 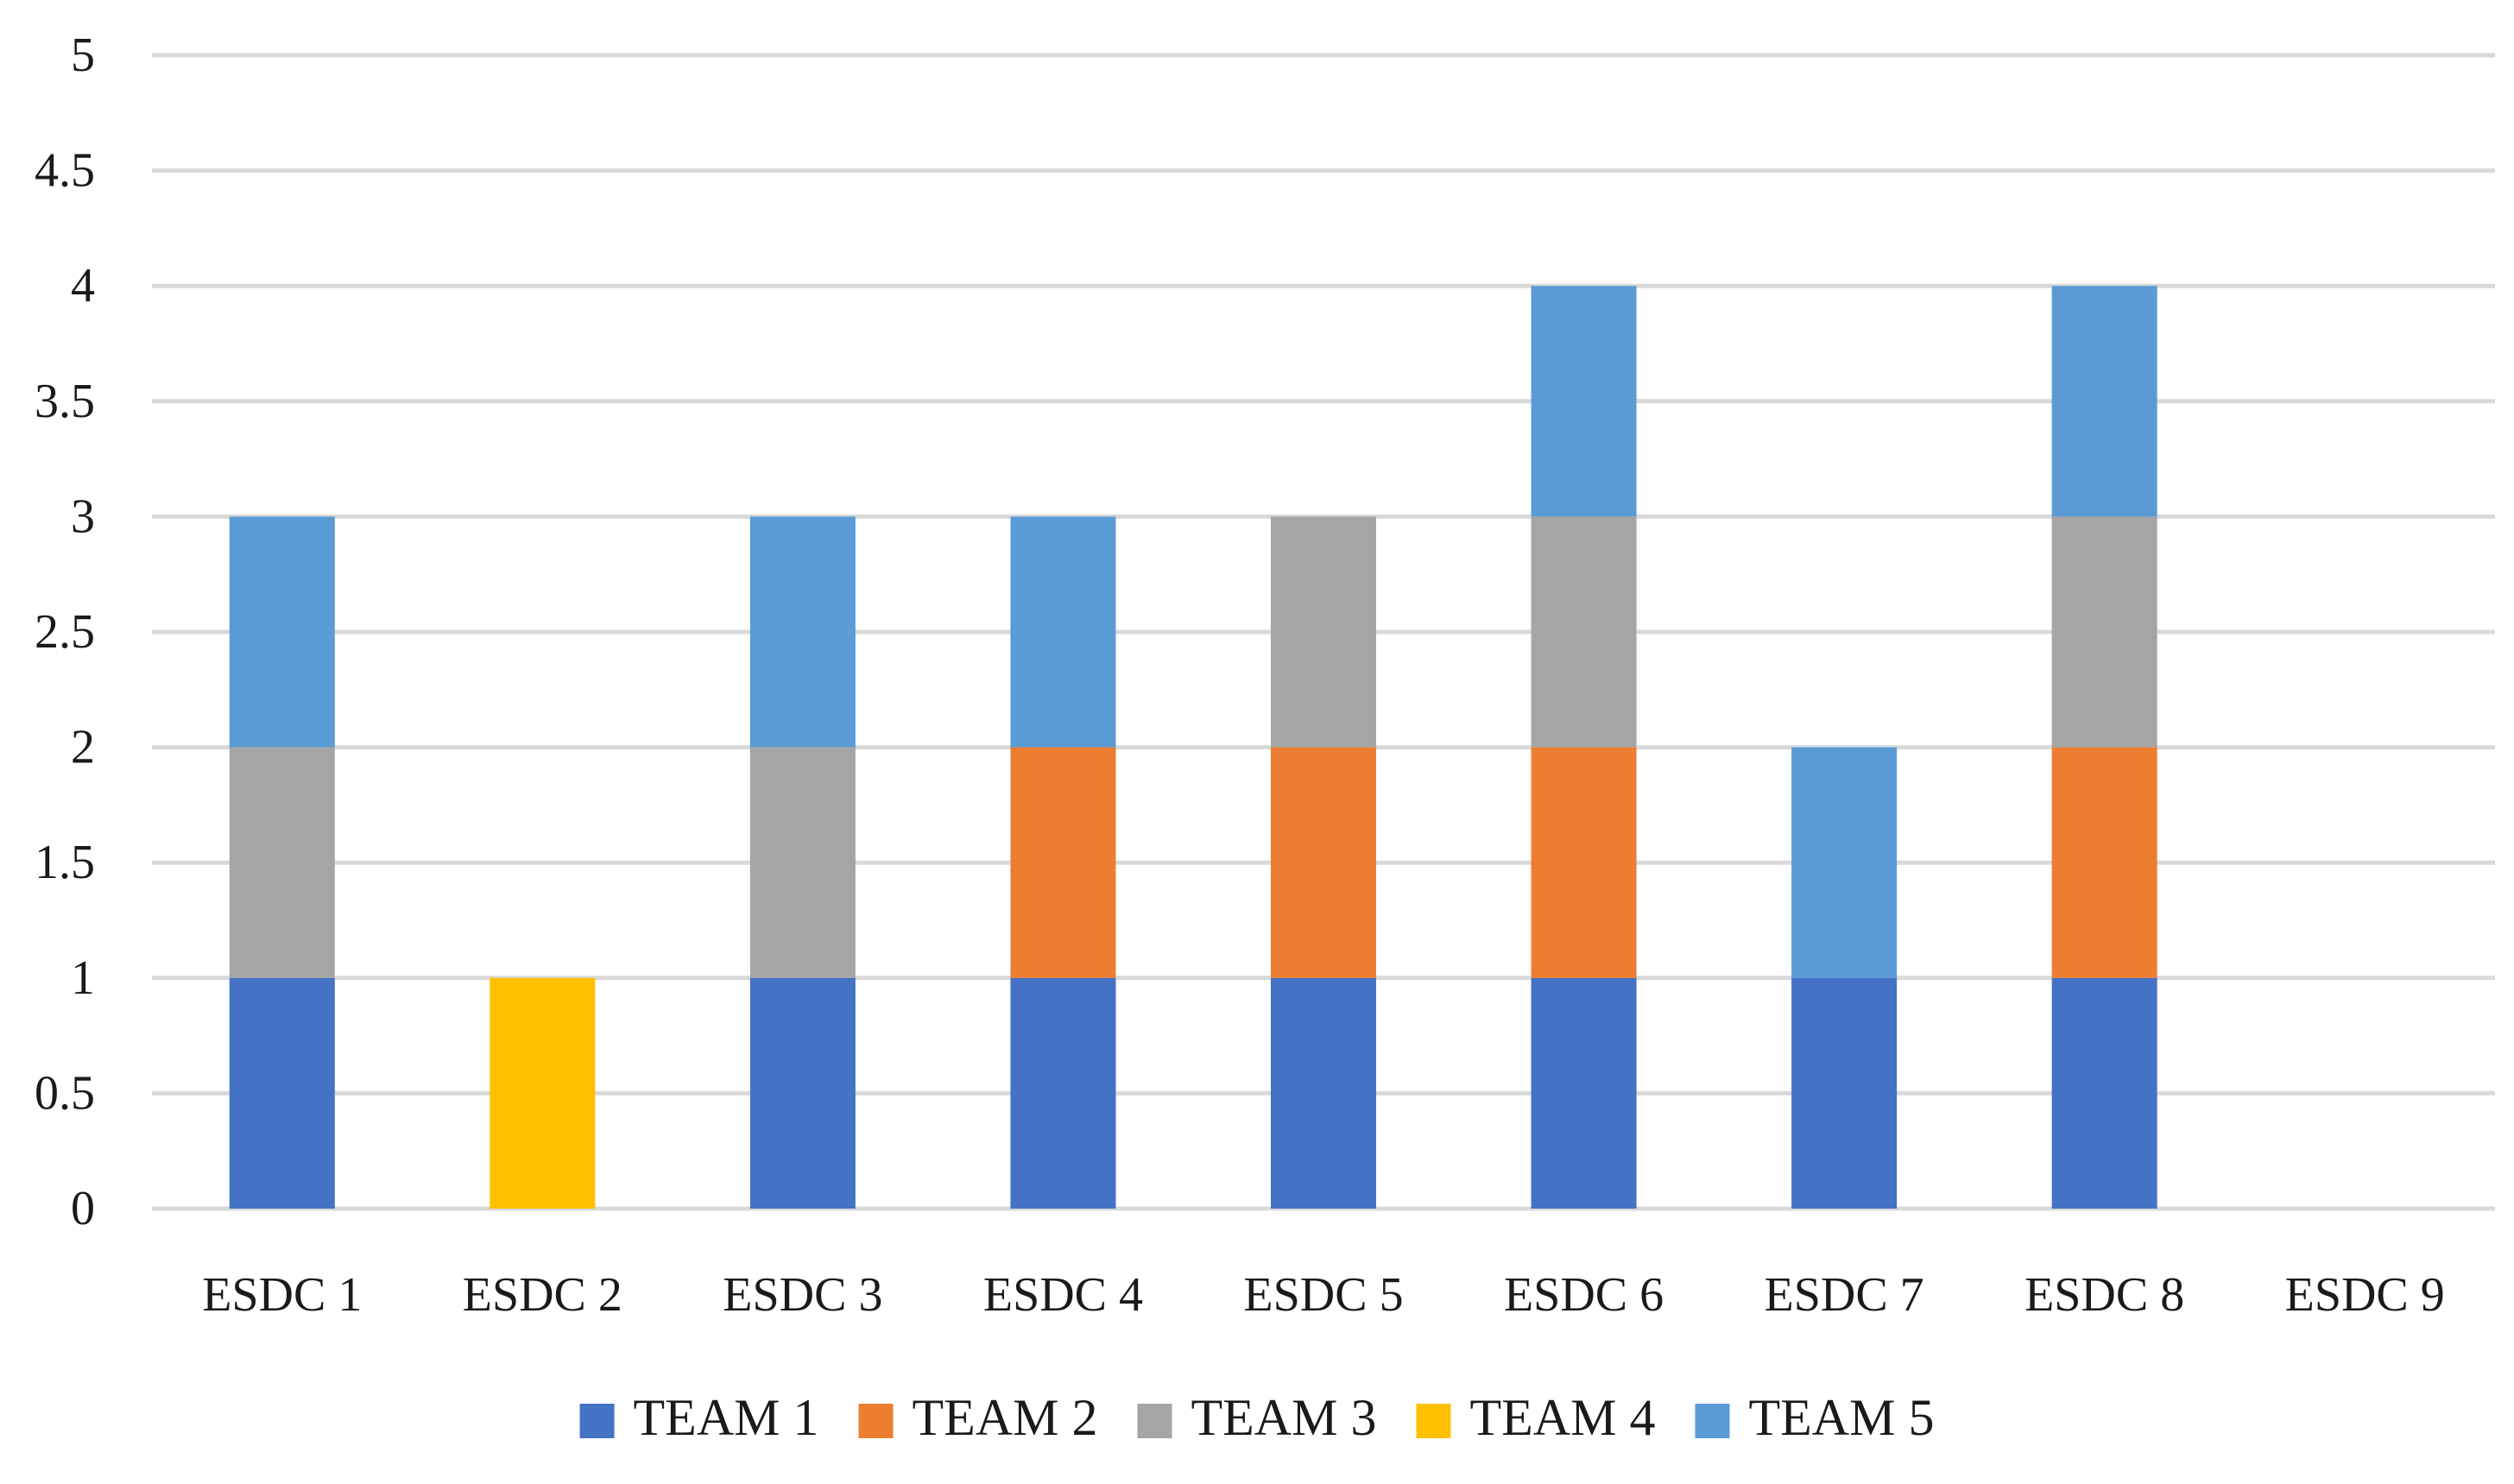 I want to click on y-tick-label: 1.5, so click(x=65, y=862).